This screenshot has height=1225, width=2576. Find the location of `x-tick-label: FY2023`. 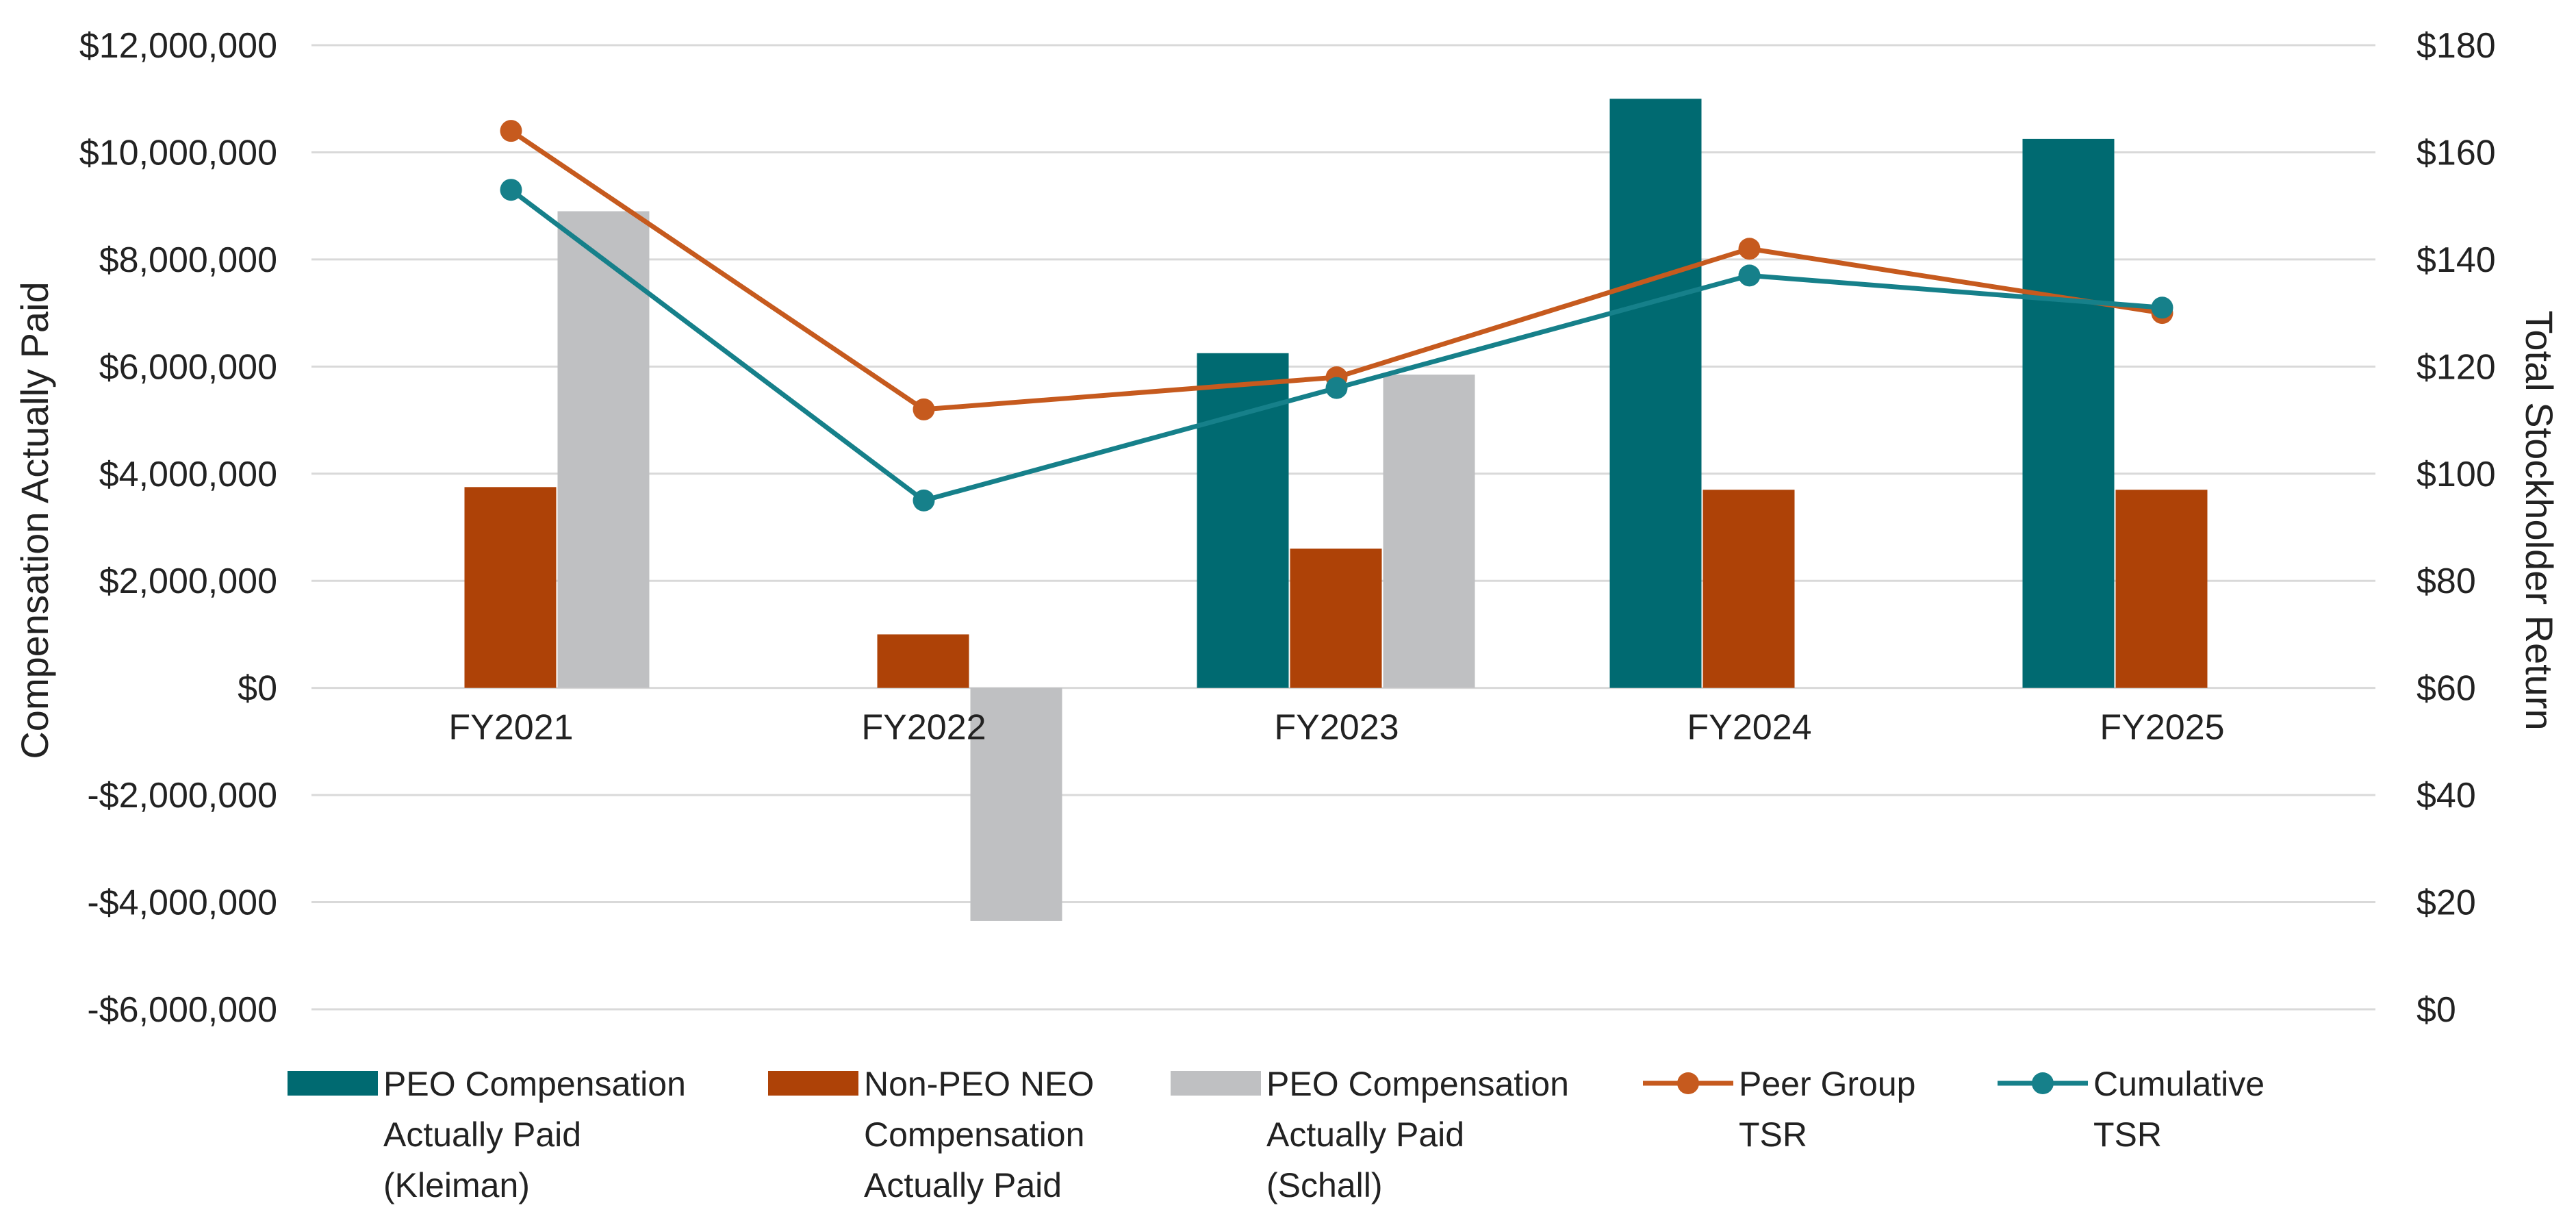

x-tick-label: FY2023 is located at coordinates (1336, 728).